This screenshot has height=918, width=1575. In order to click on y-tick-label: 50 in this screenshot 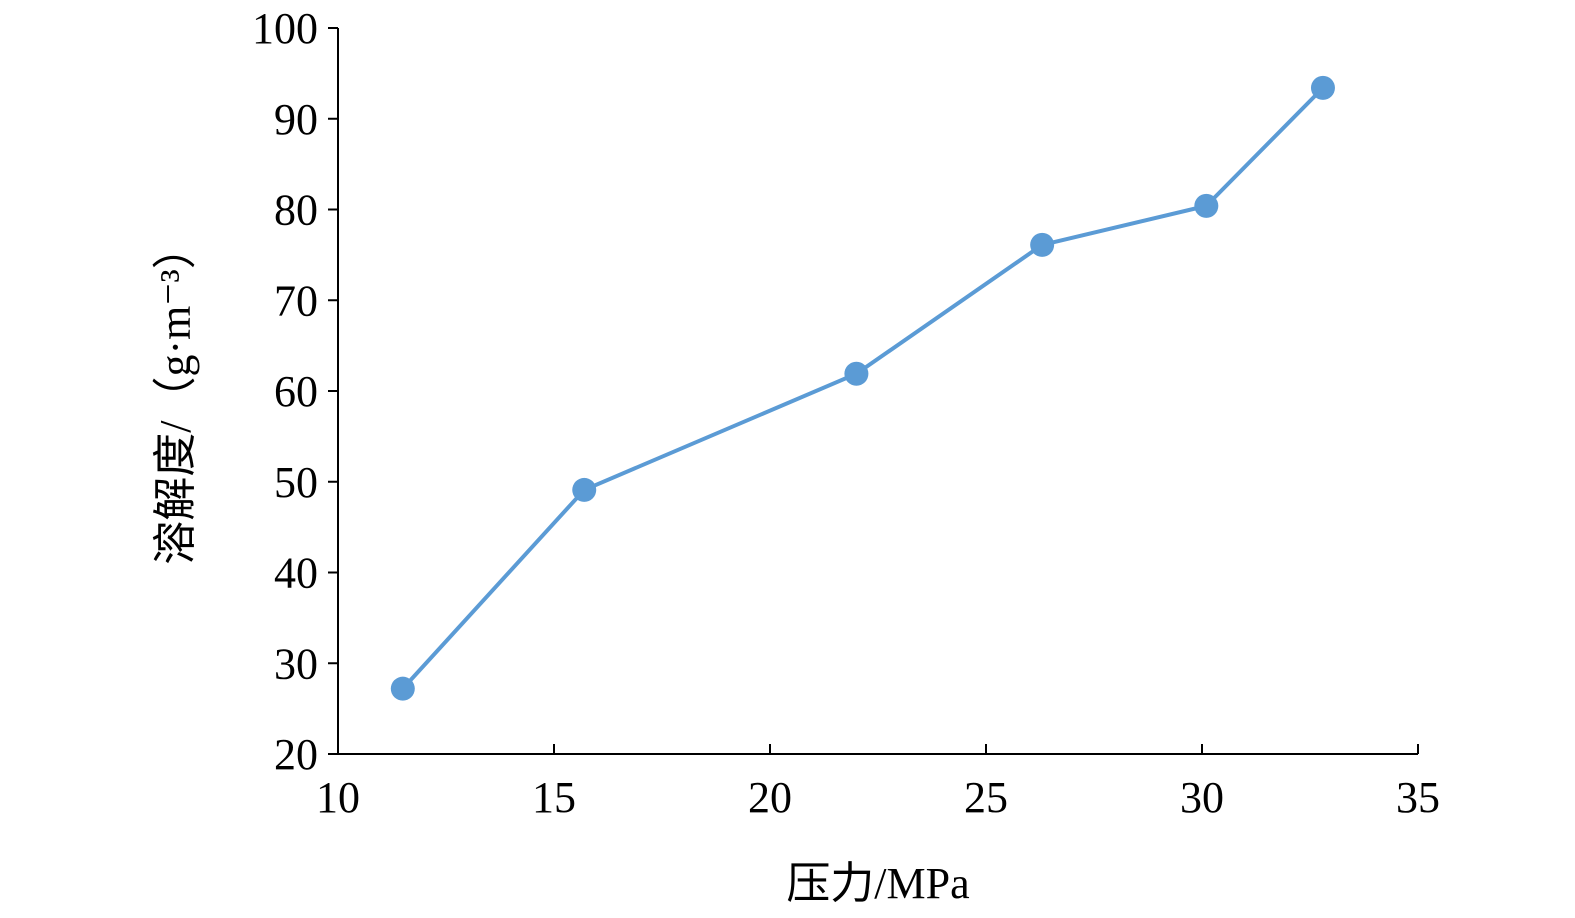, I will do `click(296, 482)`.